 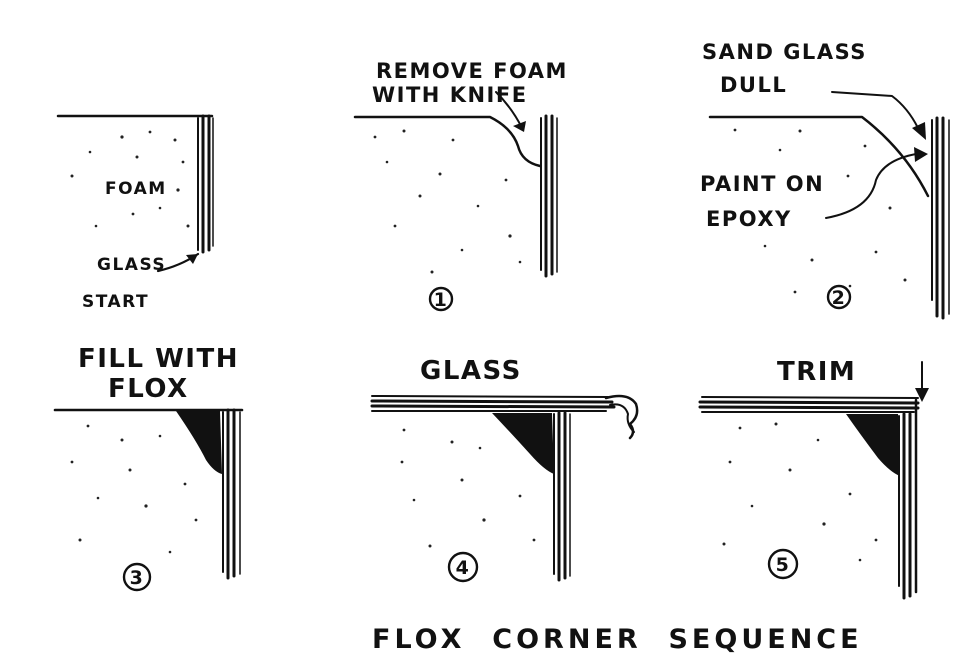 I want to click on step-number-2-circle, so click(x=839, y=297).